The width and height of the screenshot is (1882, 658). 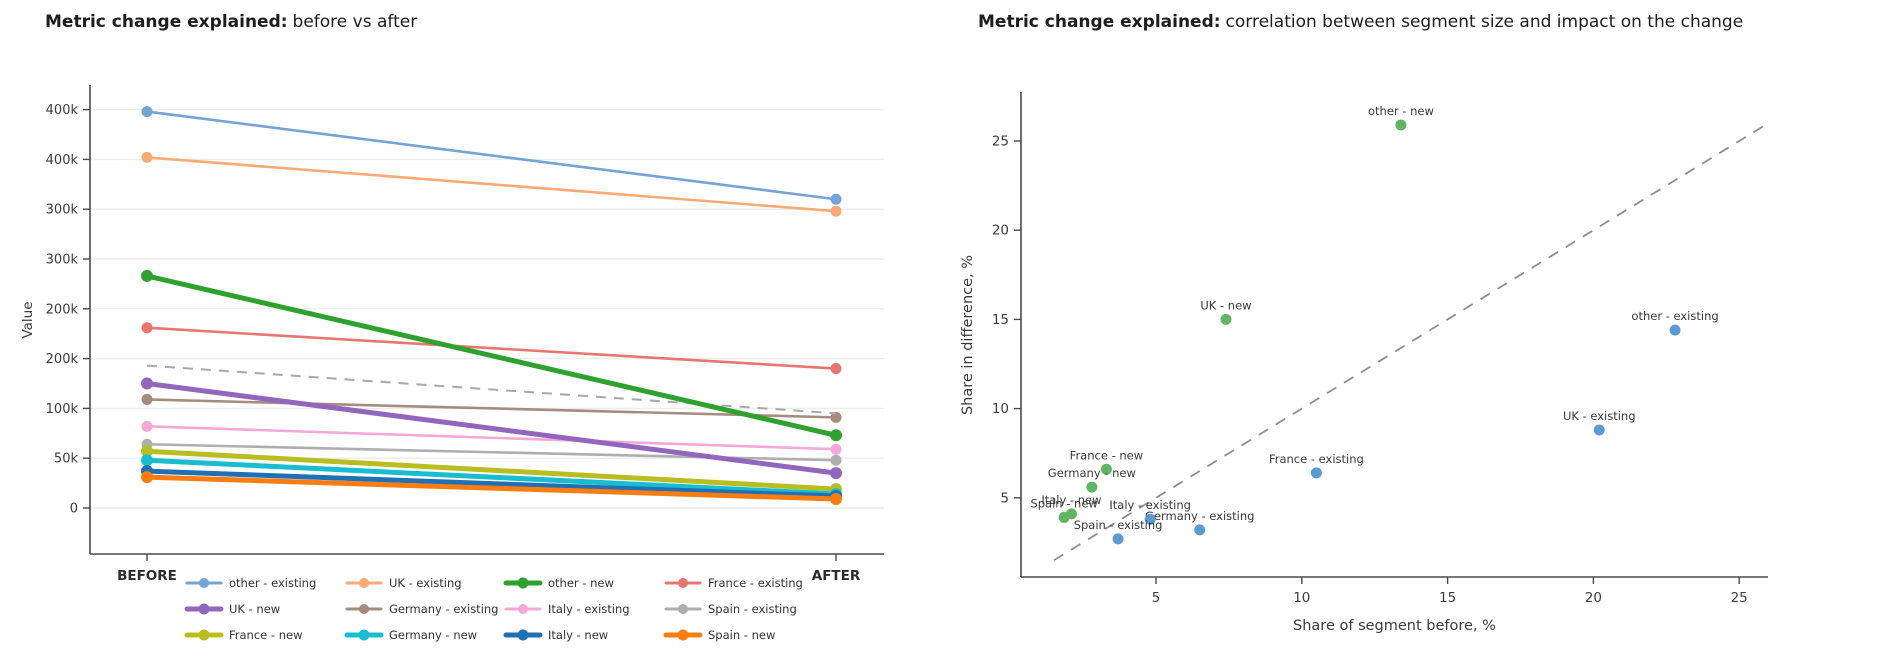 I want to click on scatter-point-France-existing: France - existing, so click(x=1316, y=465).